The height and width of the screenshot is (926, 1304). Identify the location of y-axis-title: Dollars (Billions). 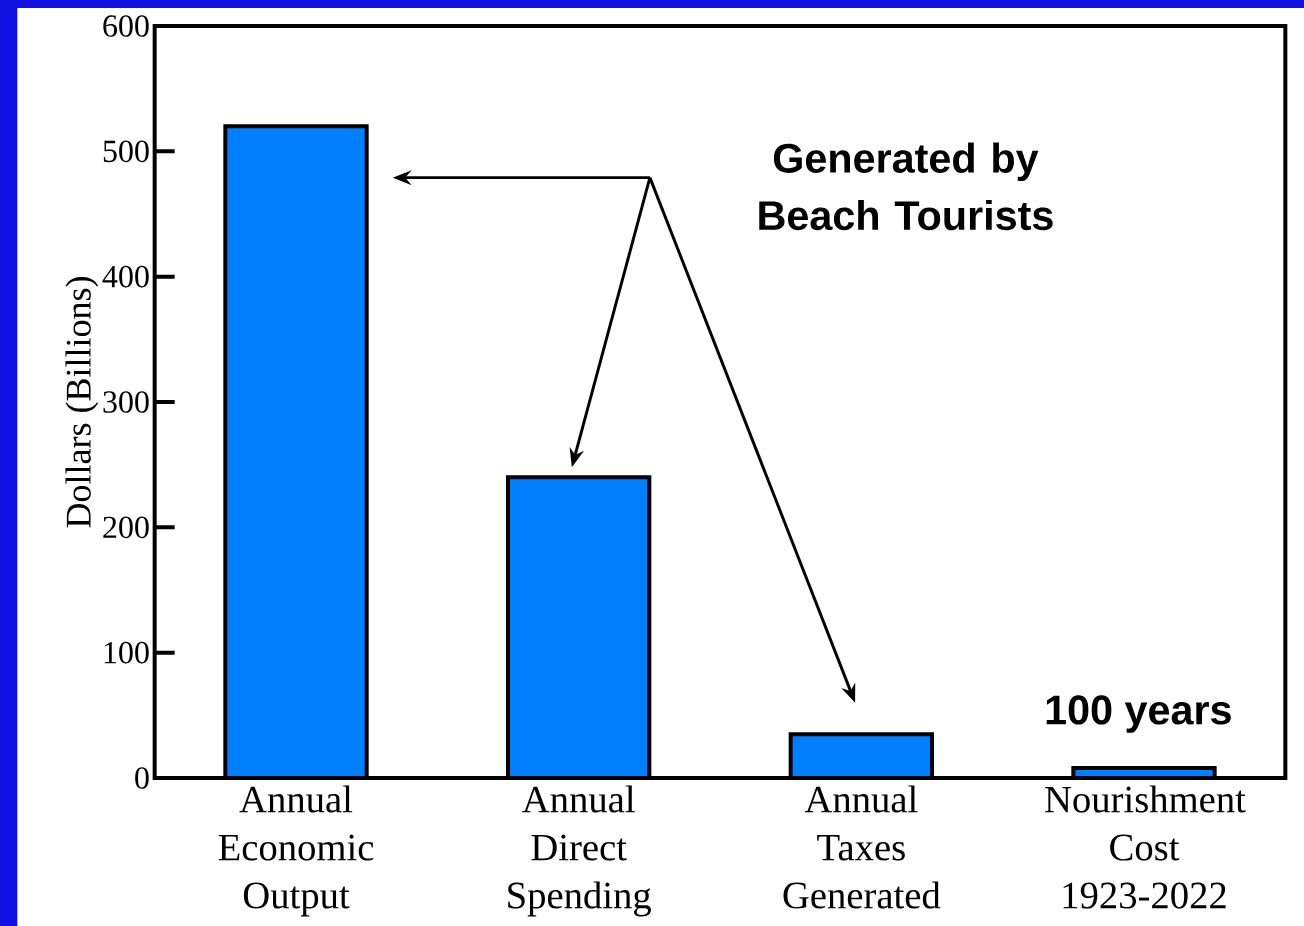
(82, 402).